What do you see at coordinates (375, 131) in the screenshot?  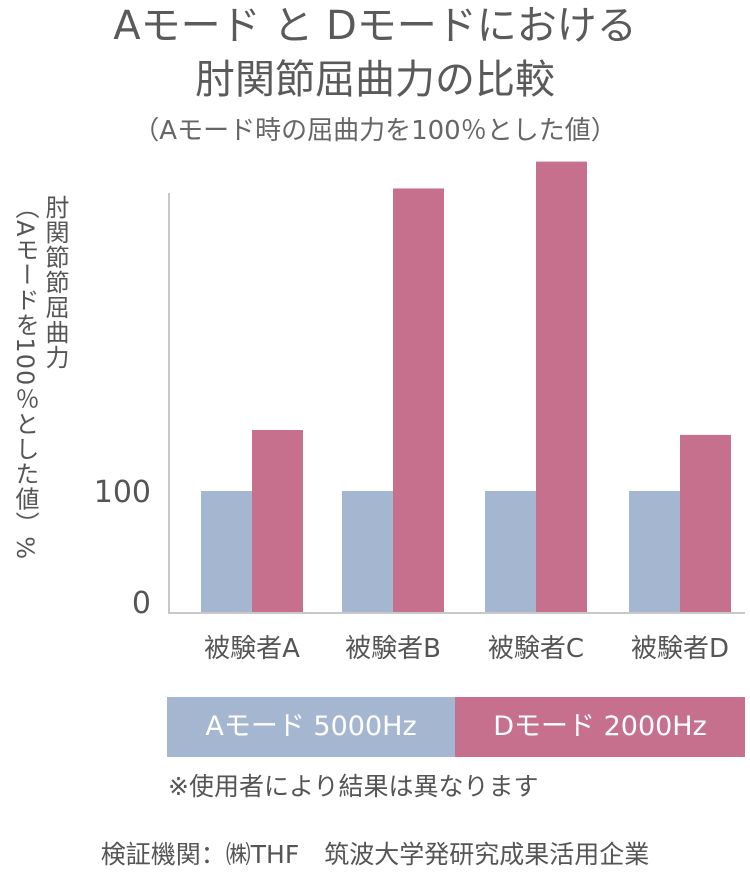 I see `chart-subtitle: （Aモード時の屈曲力を100％とした値）` at bounding box center [375, 131].